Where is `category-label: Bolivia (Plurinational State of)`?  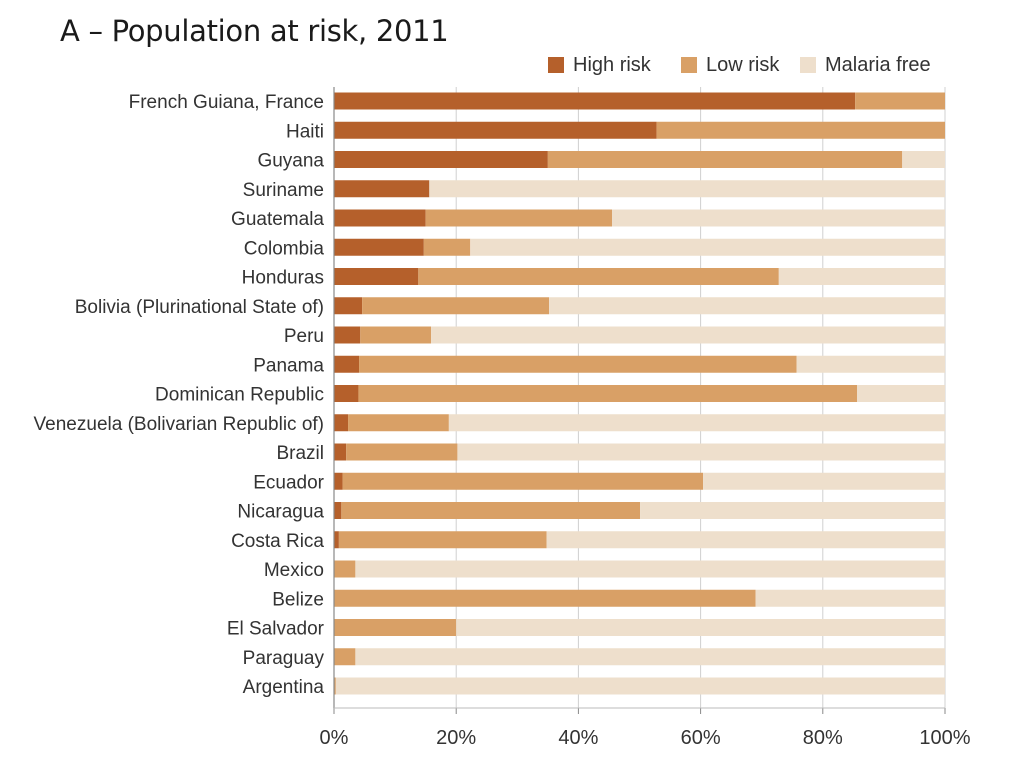
category-label: Bolivia (Plurinational State of) is located at coordinates (199, 307).